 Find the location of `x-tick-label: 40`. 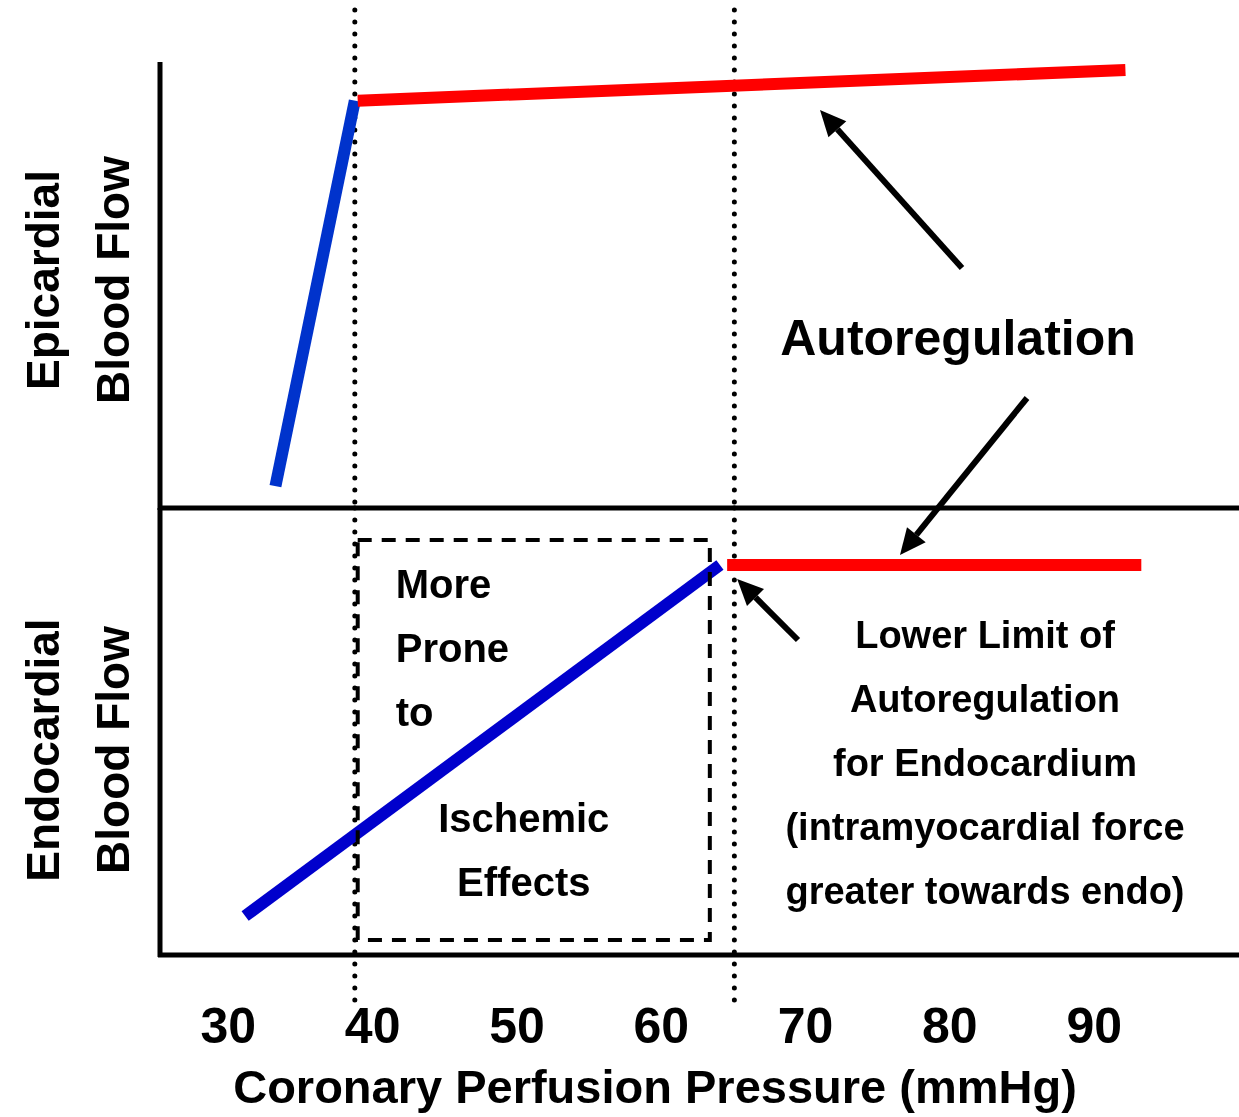

x-tick-label: 40 is located at coordinates (372, 1025).